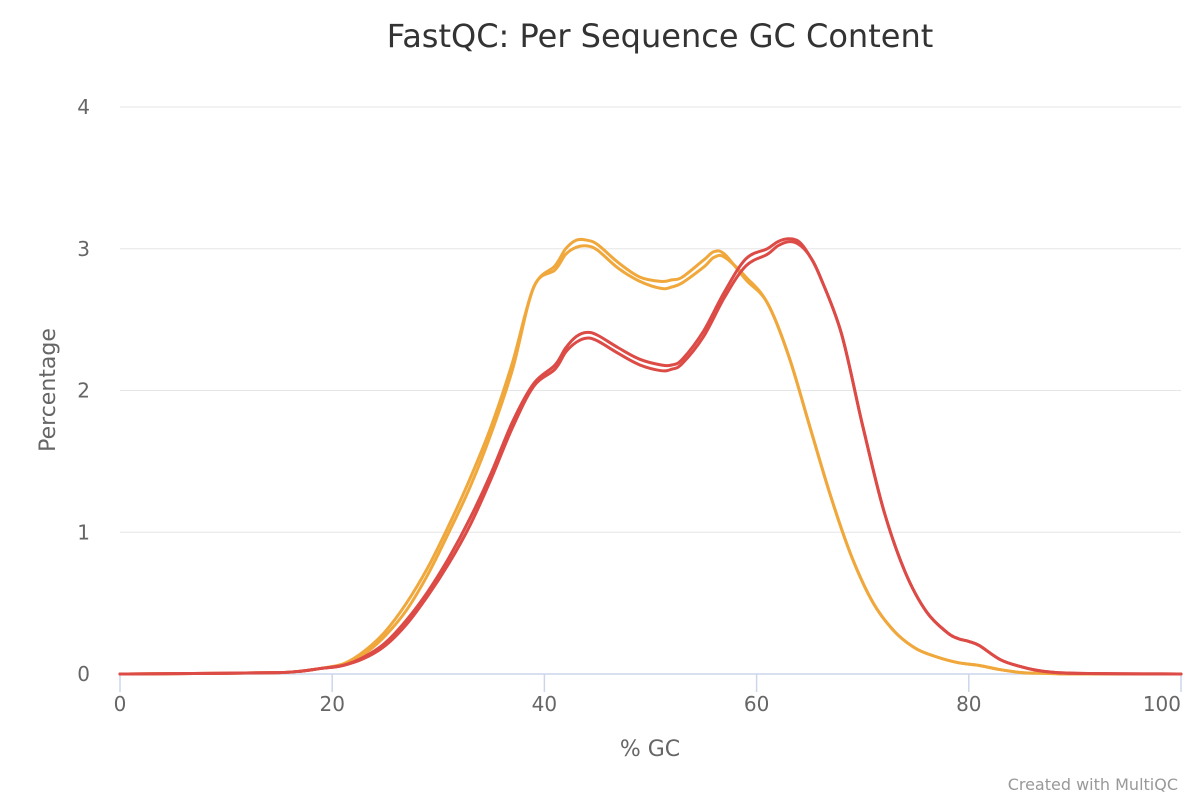  I want to click on y-tick-label: 4, so click(83, 107).